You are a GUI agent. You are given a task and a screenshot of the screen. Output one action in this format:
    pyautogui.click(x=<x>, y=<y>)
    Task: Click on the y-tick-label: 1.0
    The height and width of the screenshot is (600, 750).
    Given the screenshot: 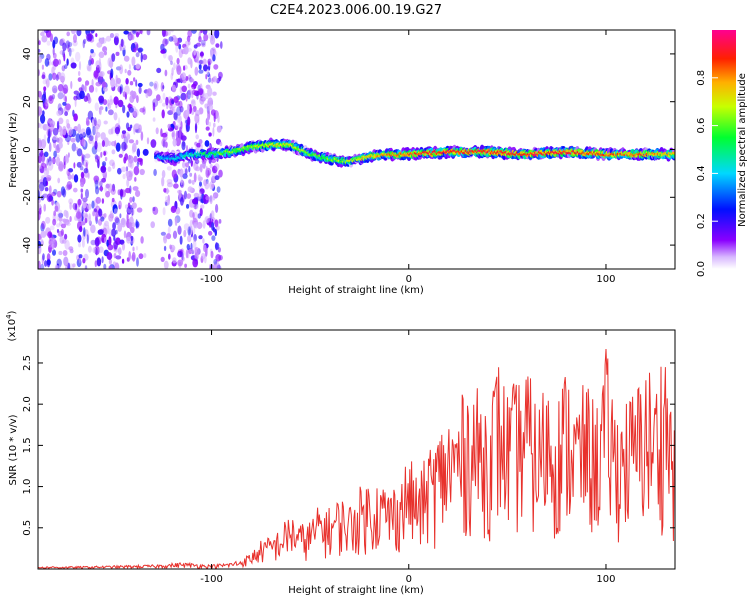 What is the action you would take?
    pyautogui.click(x=27, y=487)
    